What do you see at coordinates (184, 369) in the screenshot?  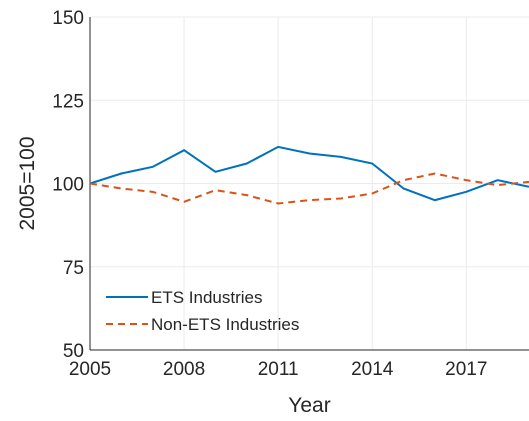 I see `x-tick-label: 2008` at bounding box center [184, 369].